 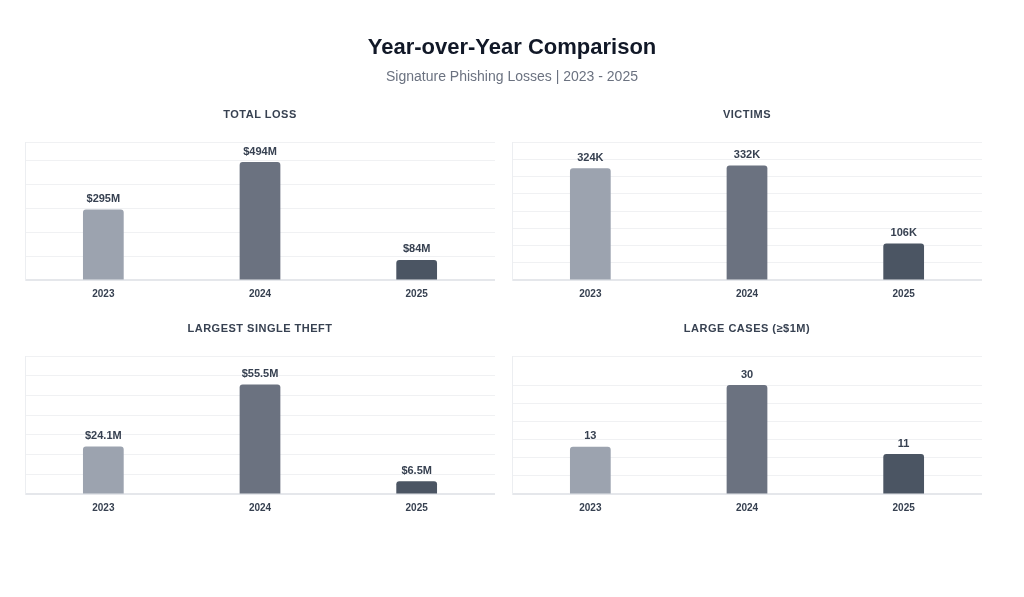 I want to click on data-label: $55.5M, so click(x=260, y=373).